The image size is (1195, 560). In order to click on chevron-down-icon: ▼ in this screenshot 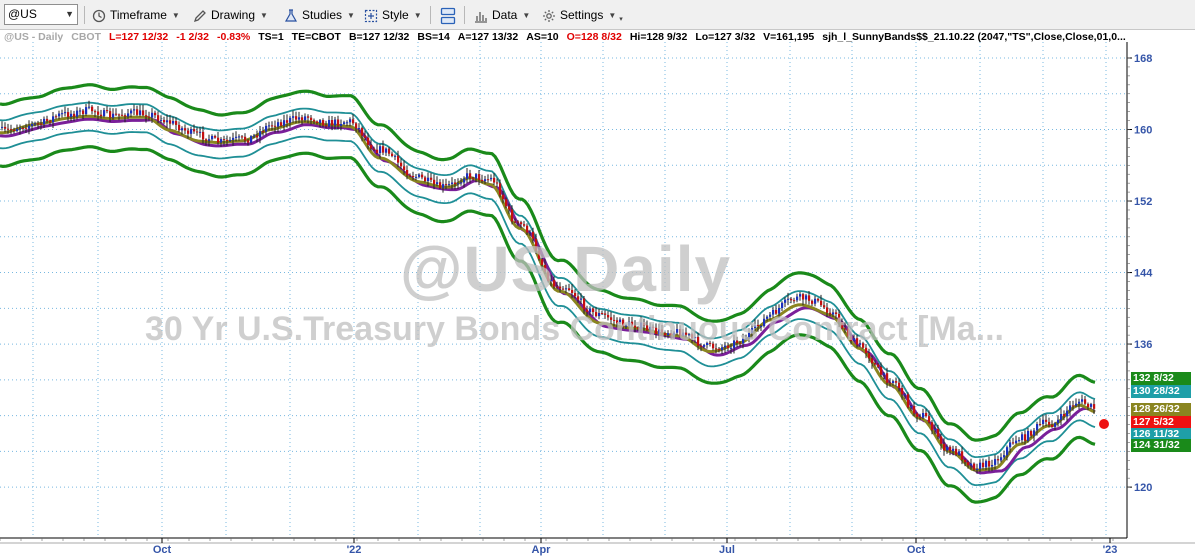, I will do `click(69, 14)`.